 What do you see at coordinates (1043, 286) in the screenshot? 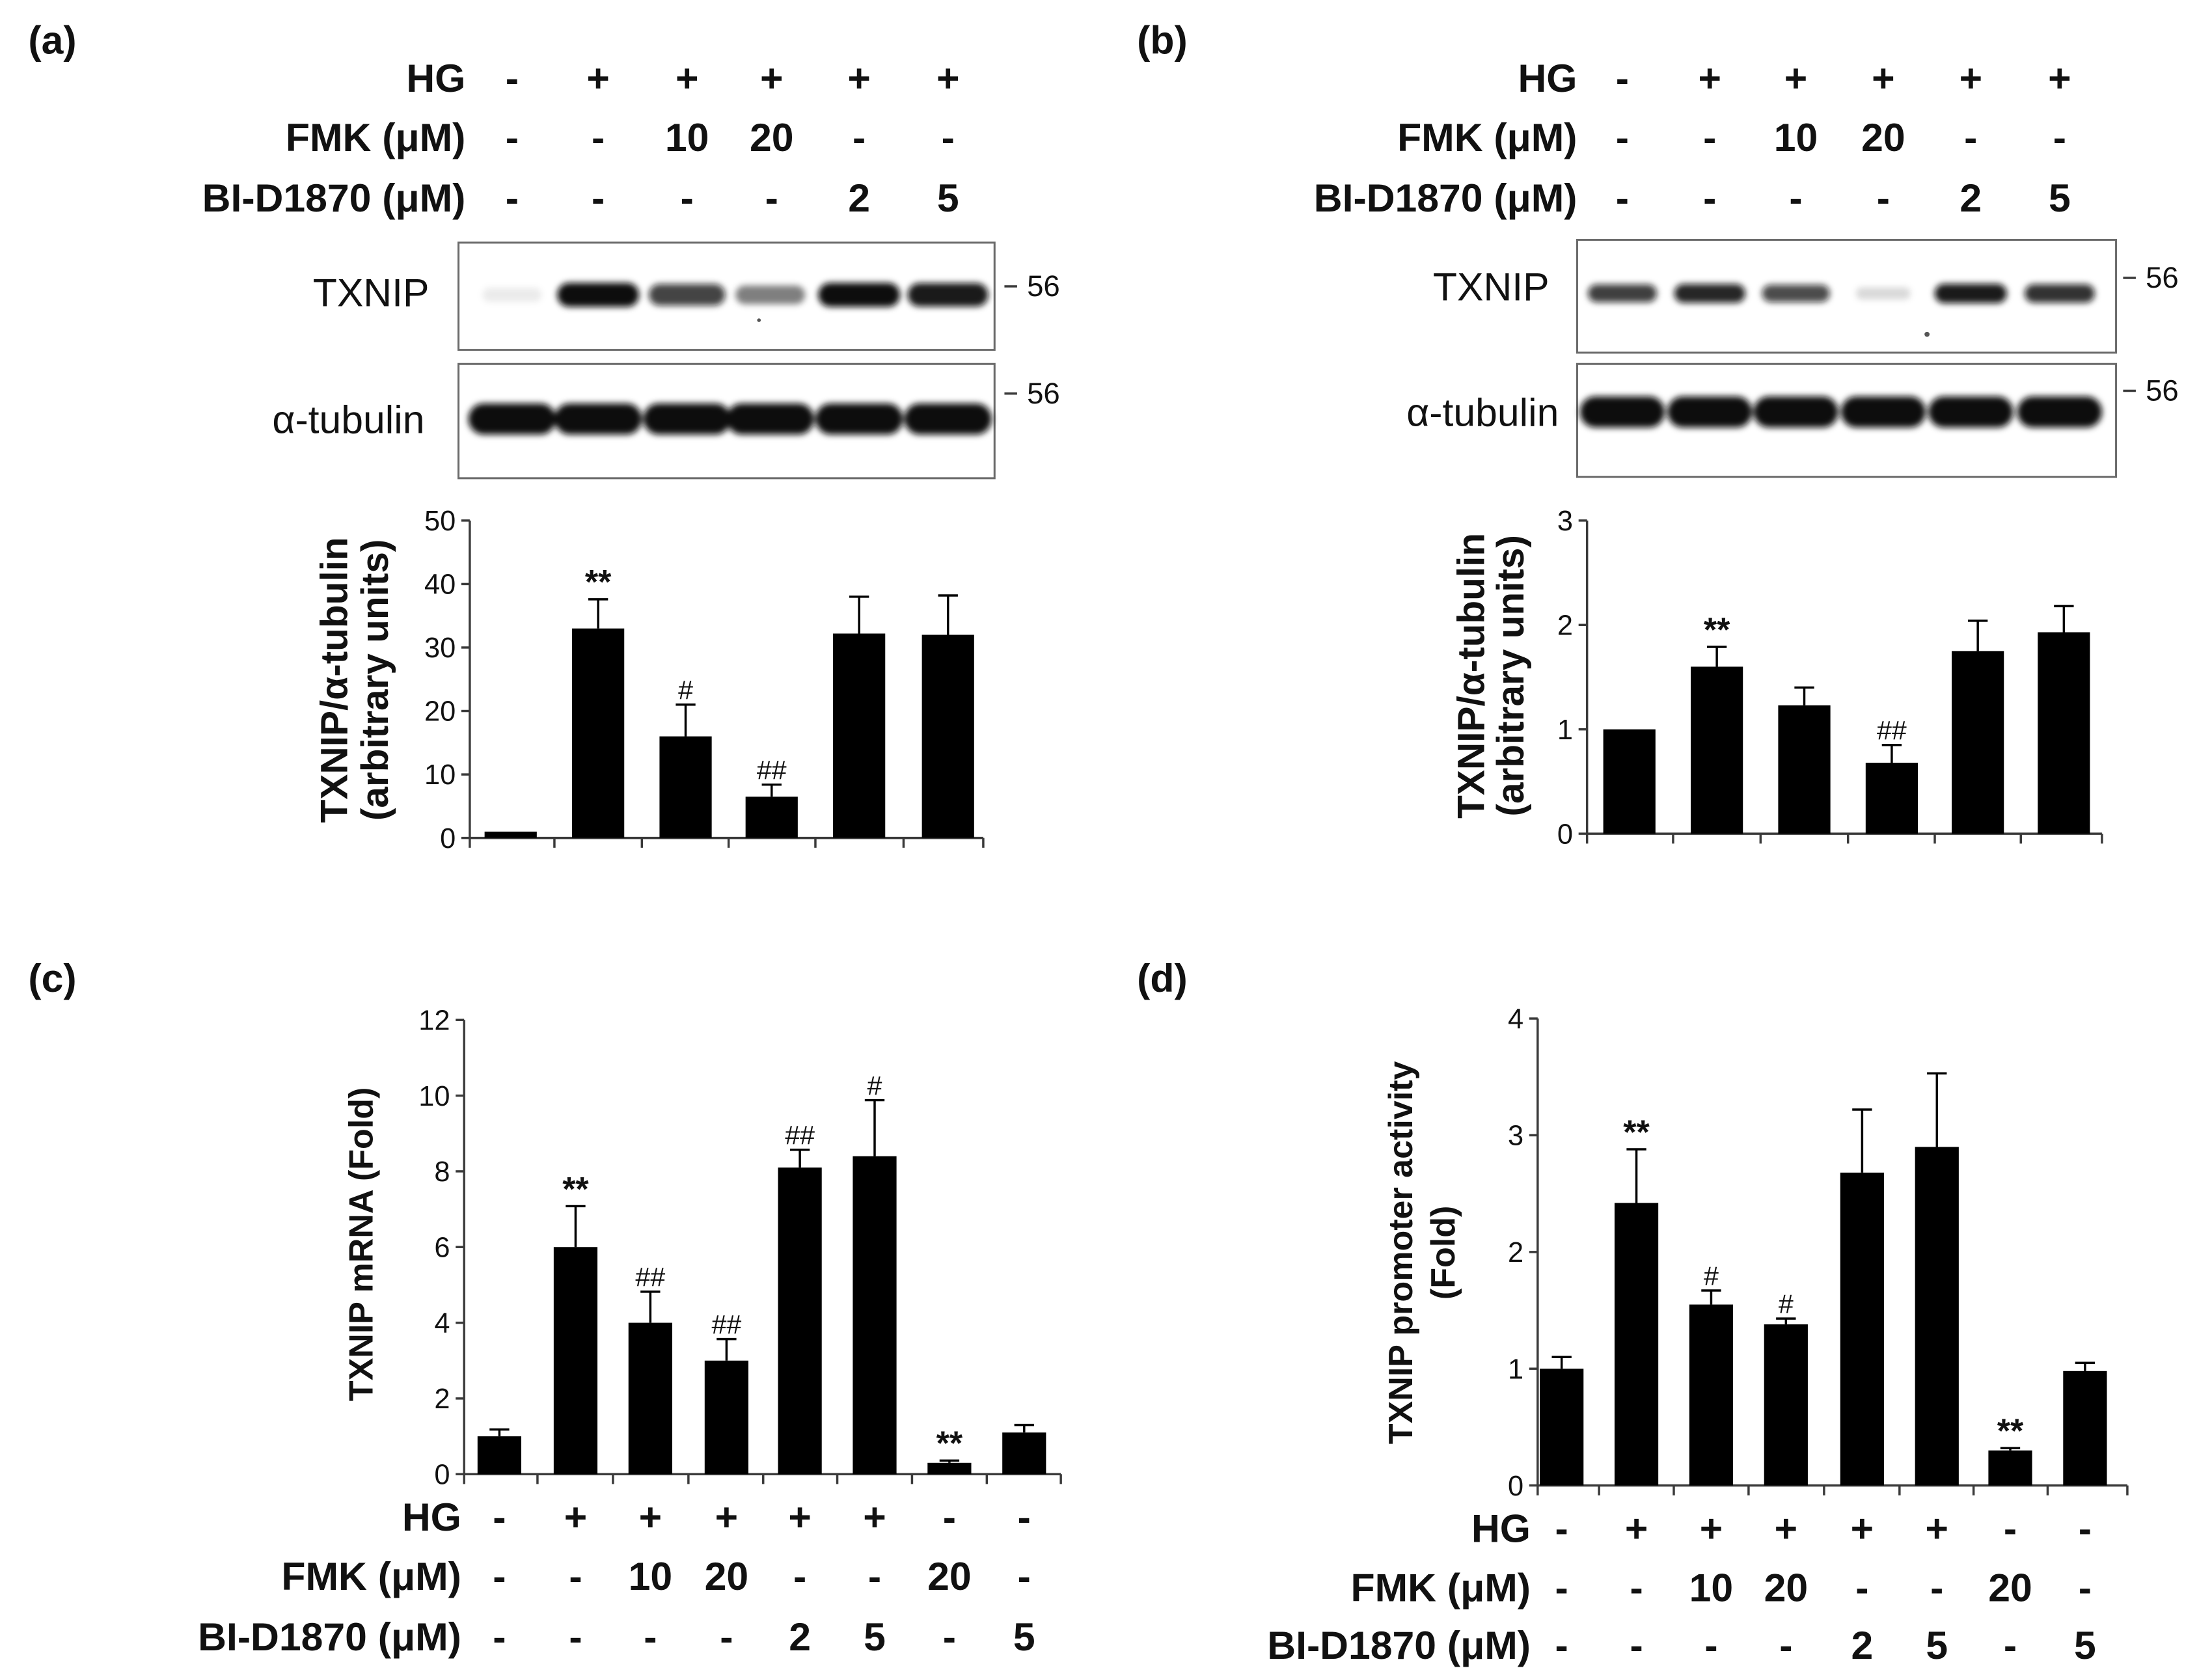
I see `size-marker-label: 56` at bounding box center [1043, 286].